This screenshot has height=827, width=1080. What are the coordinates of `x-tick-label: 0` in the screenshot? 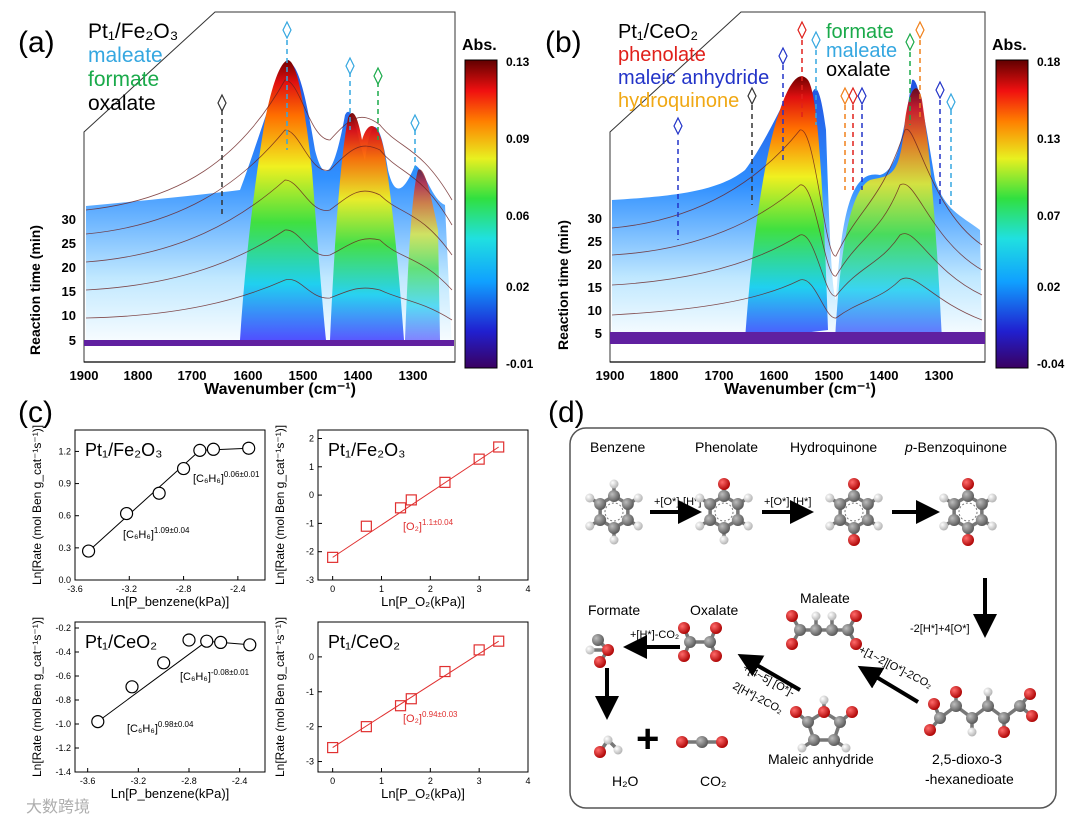 It's located at (332, 589).